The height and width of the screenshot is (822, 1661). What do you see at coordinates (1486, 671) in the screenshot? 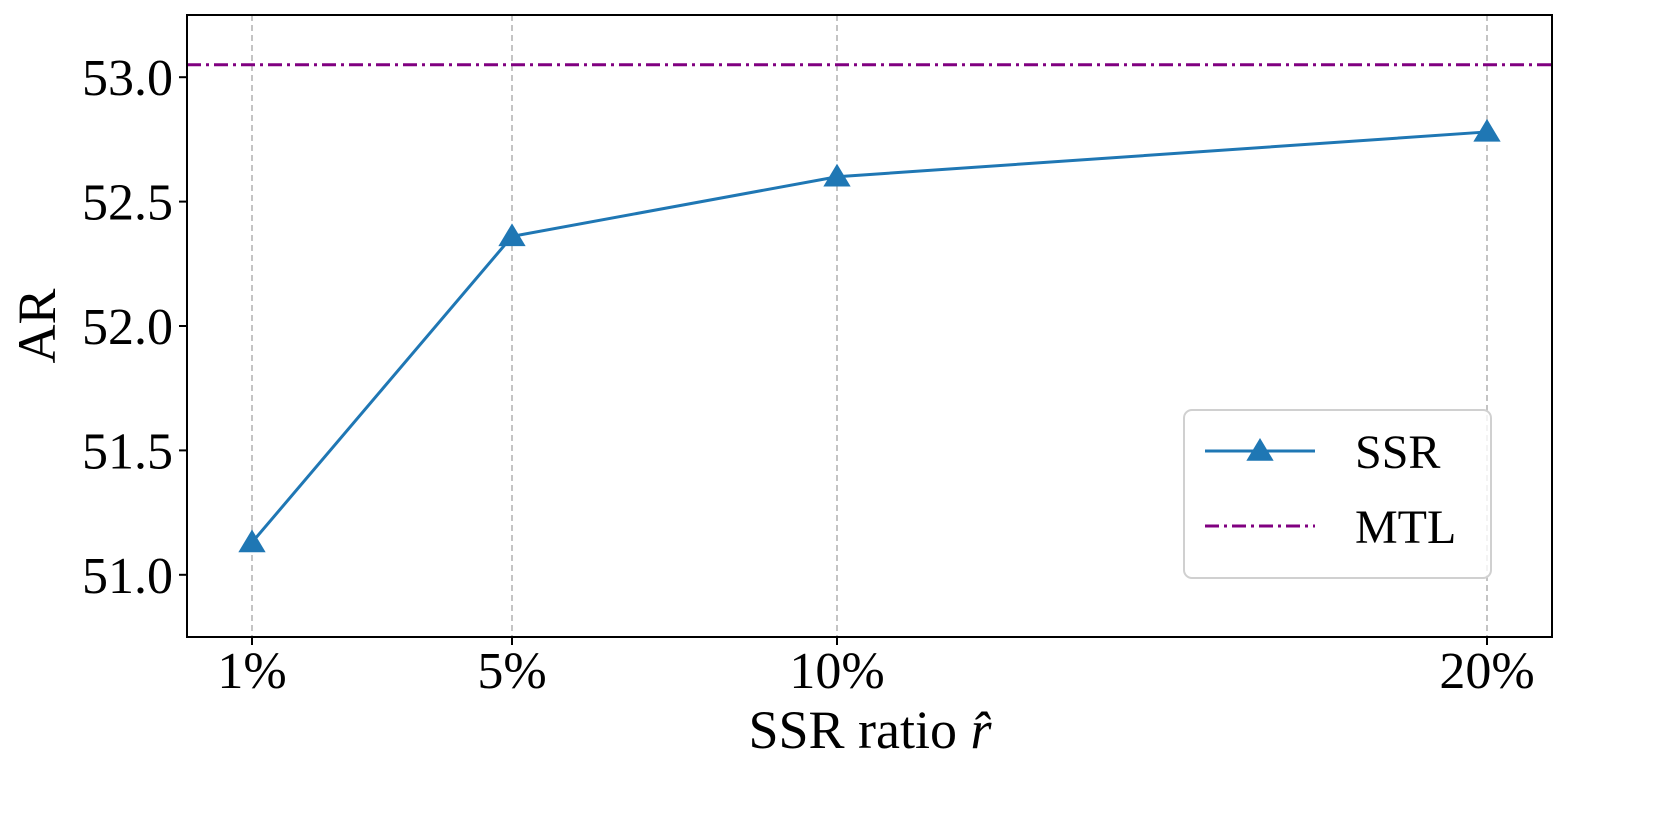
I see `x-tick-label-3: 20%` at bounding box center [1486, 671].